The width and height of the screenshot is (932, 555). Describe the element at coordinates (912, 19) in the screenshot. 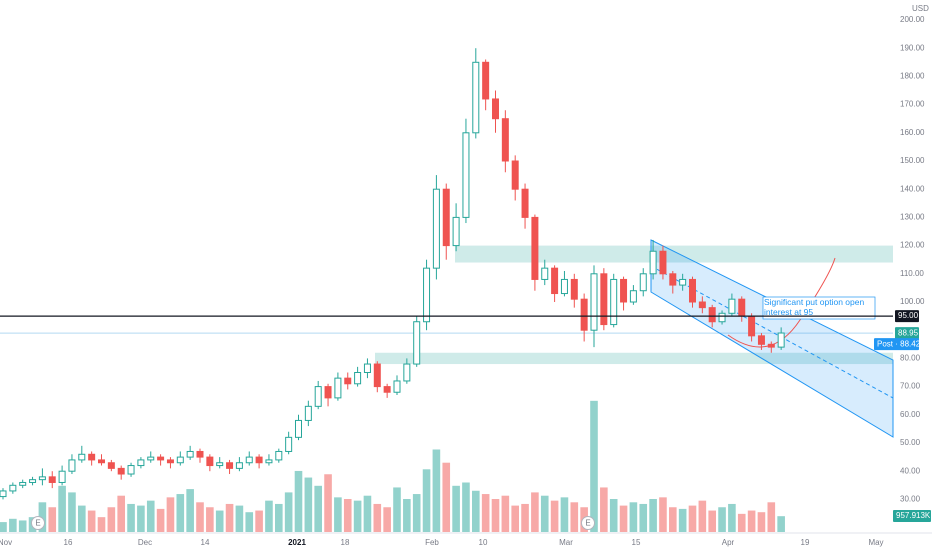

I see `y-tick-label: 200.00` at that location.